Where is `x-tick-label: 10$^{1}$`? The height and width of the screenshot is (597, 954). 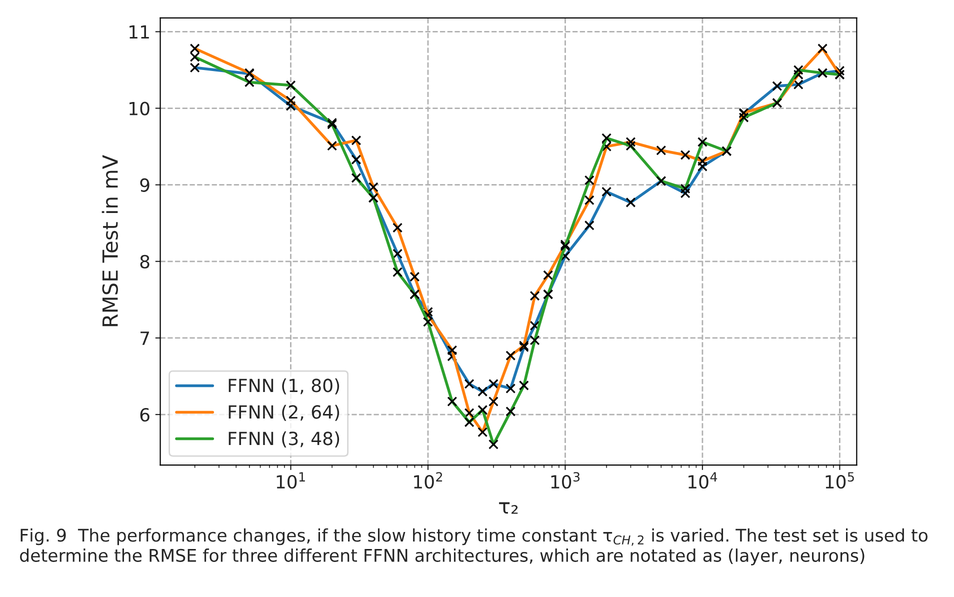
x-tick-label: 10$^{1}$ is located at coordinates (290, 480).